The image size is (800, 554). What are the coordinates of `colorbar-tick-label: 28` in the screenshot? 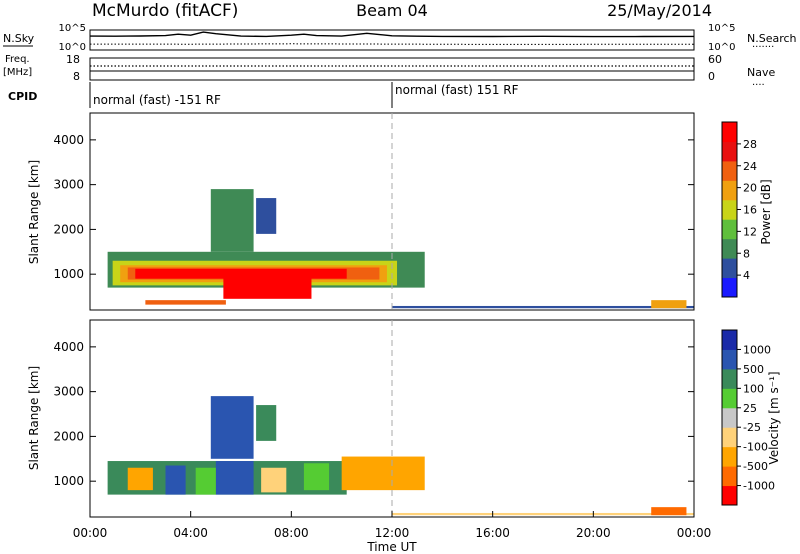 It's located at (750, 144).